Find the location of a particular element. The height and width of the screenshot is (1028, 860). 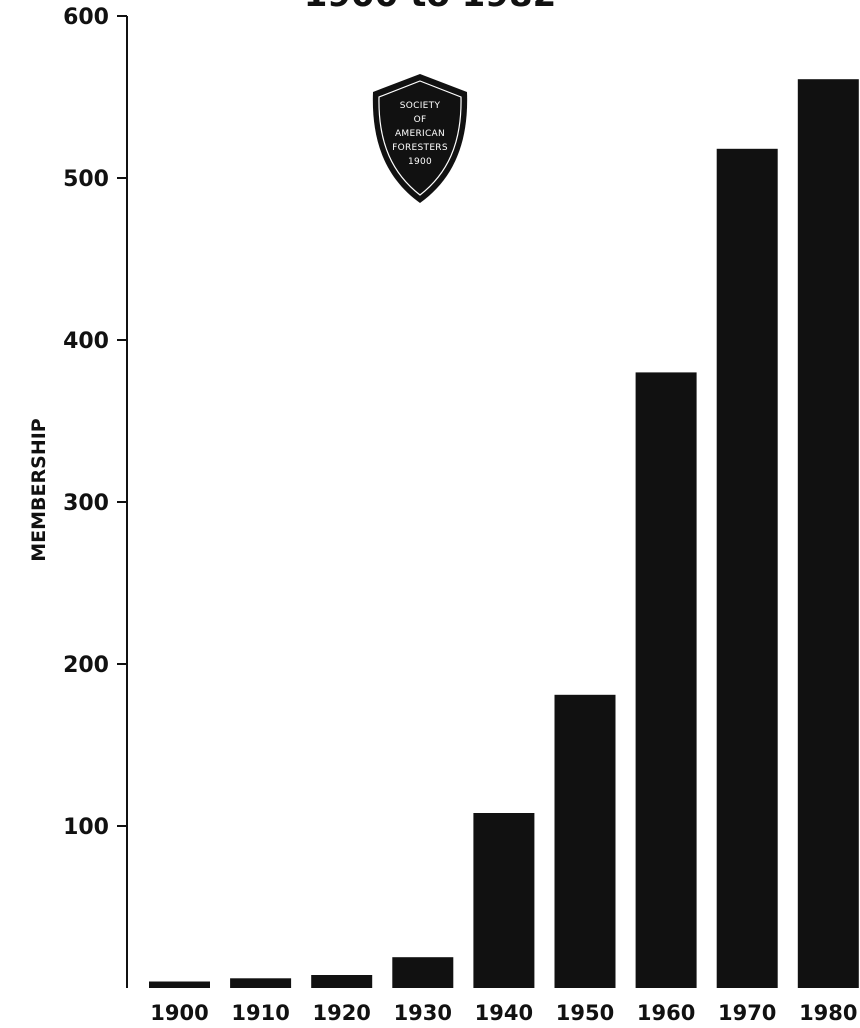

y-tick-label: 600 is located at coordinates (86, 17).